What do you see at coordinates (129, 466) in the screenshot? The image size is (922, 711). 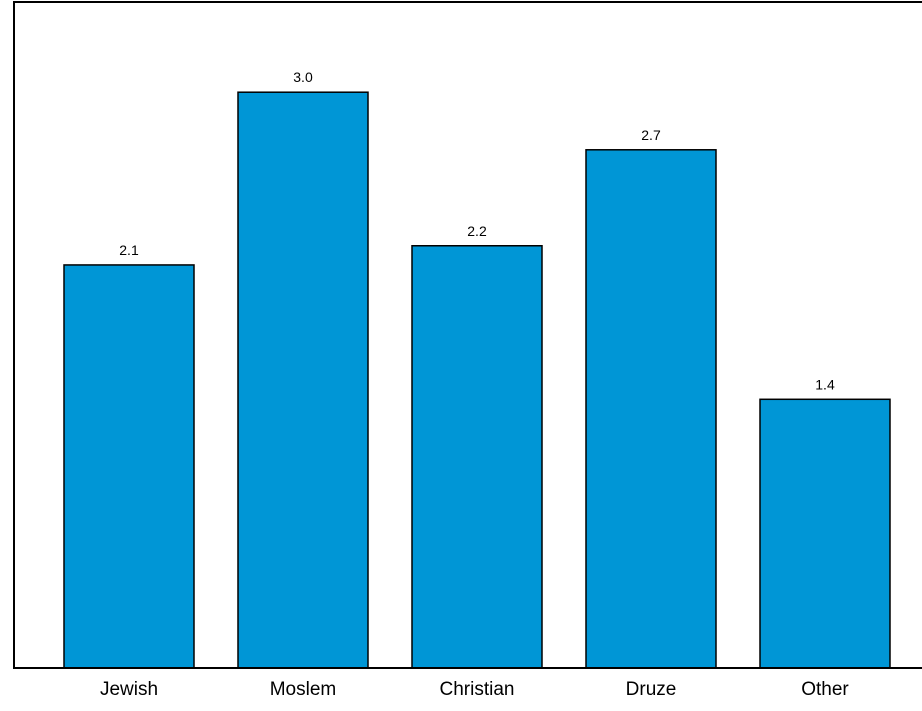 I see `bar-jewish` at bounding box center [129, 466].